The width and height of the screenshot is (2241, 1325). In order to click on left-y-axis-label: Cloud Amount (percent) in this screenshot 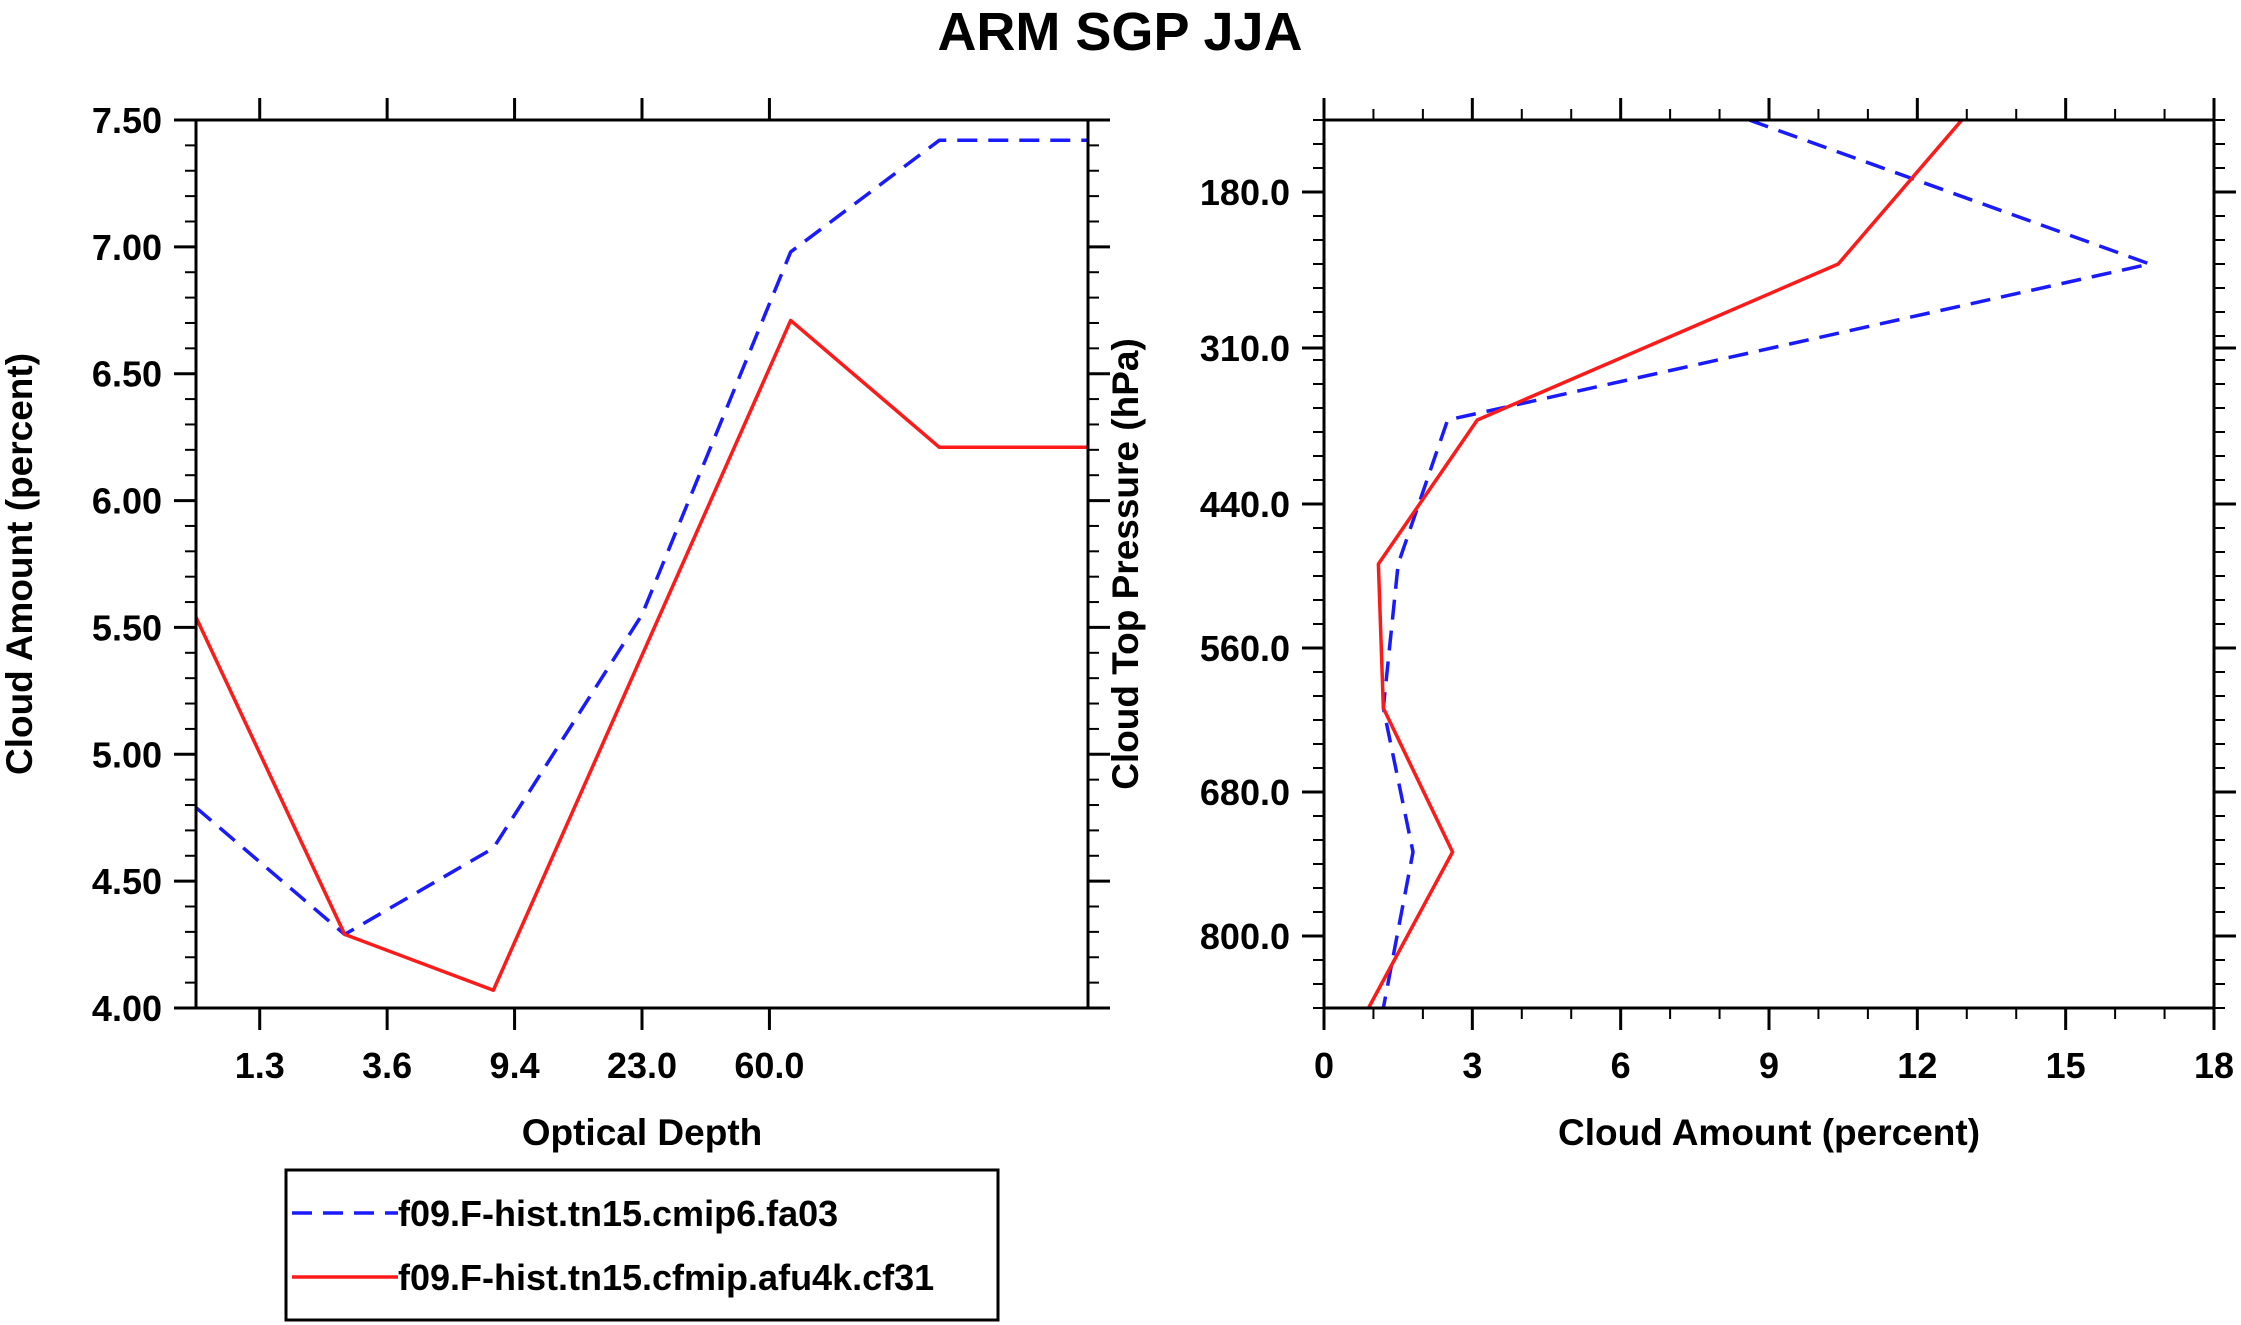, I will do `click(20, 564)`.